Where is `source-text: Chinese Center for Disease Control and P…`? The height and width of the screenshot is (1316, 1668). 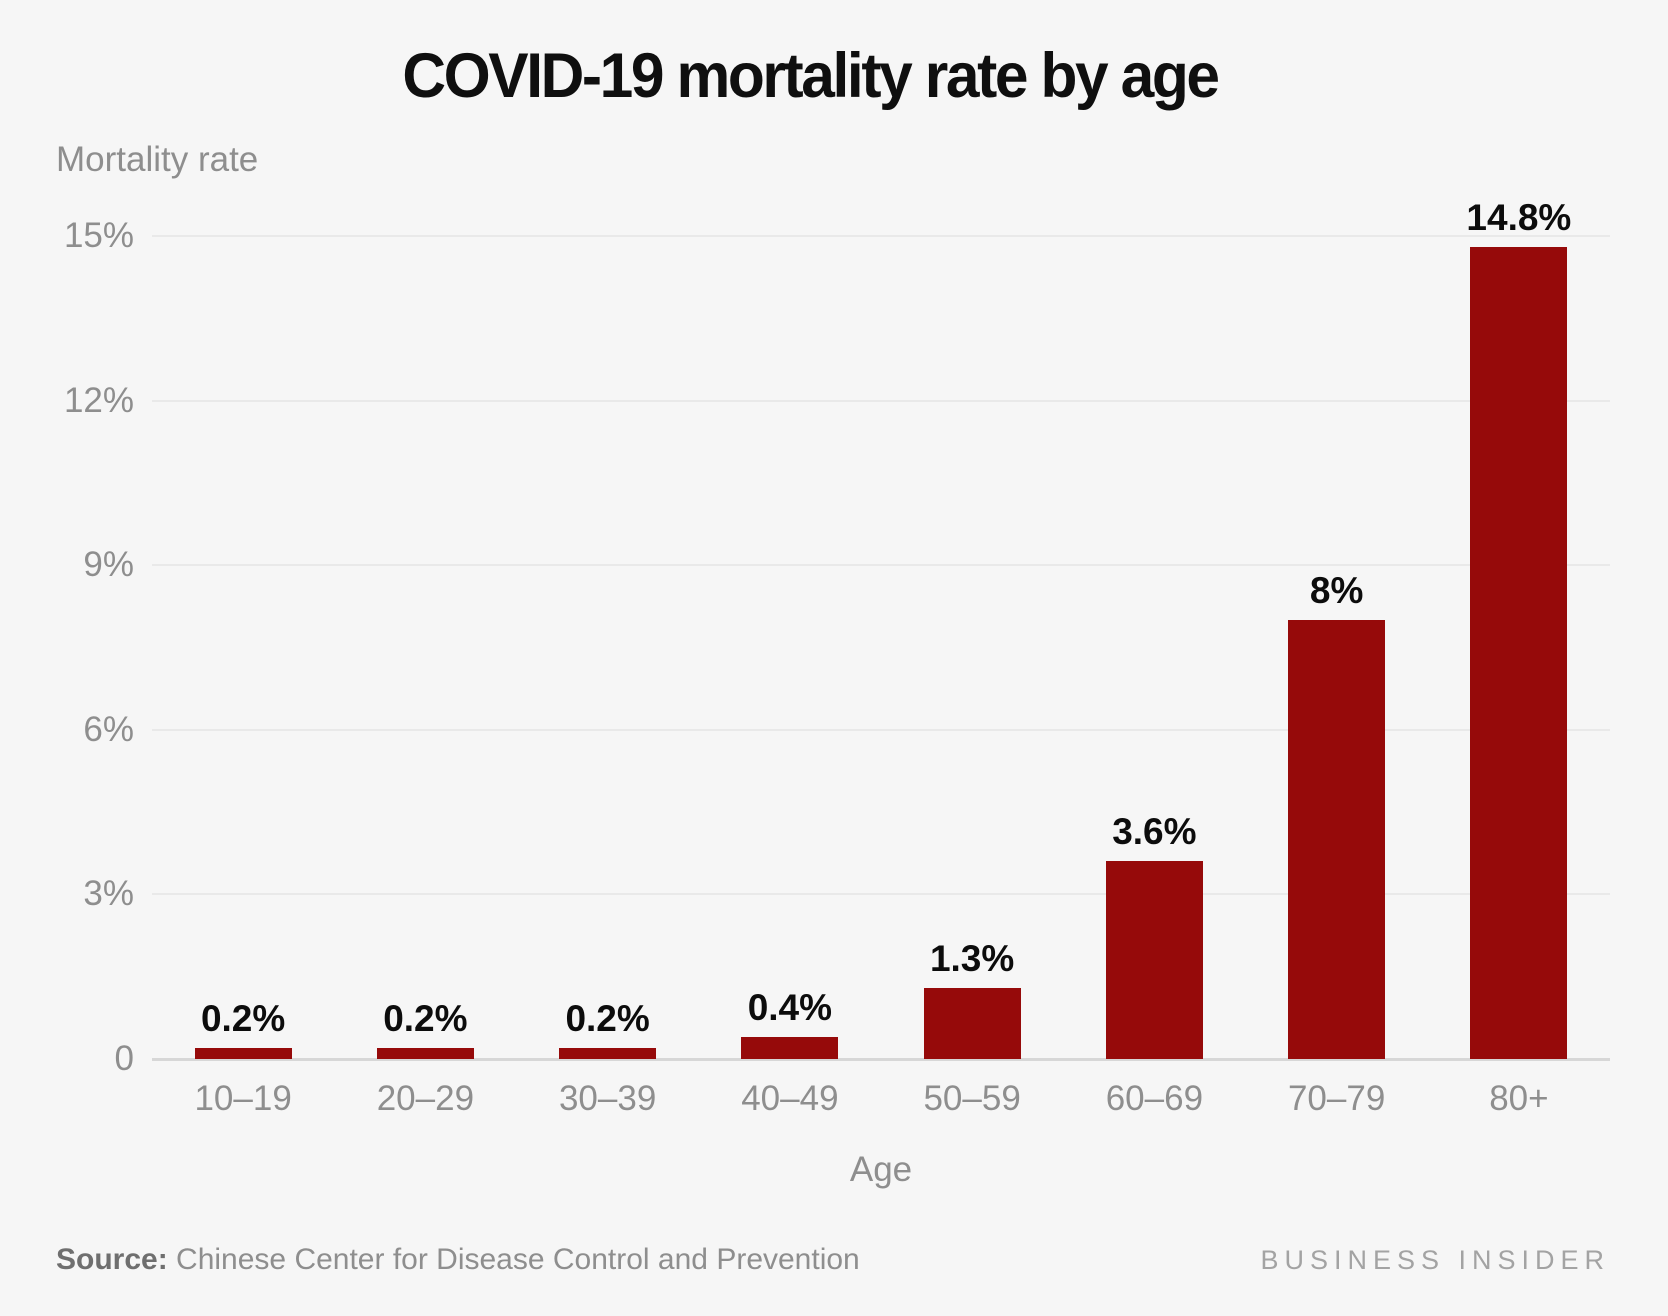 source-text: Chinese Center for Disease Control and P… is located at coordinates (513, 1259).